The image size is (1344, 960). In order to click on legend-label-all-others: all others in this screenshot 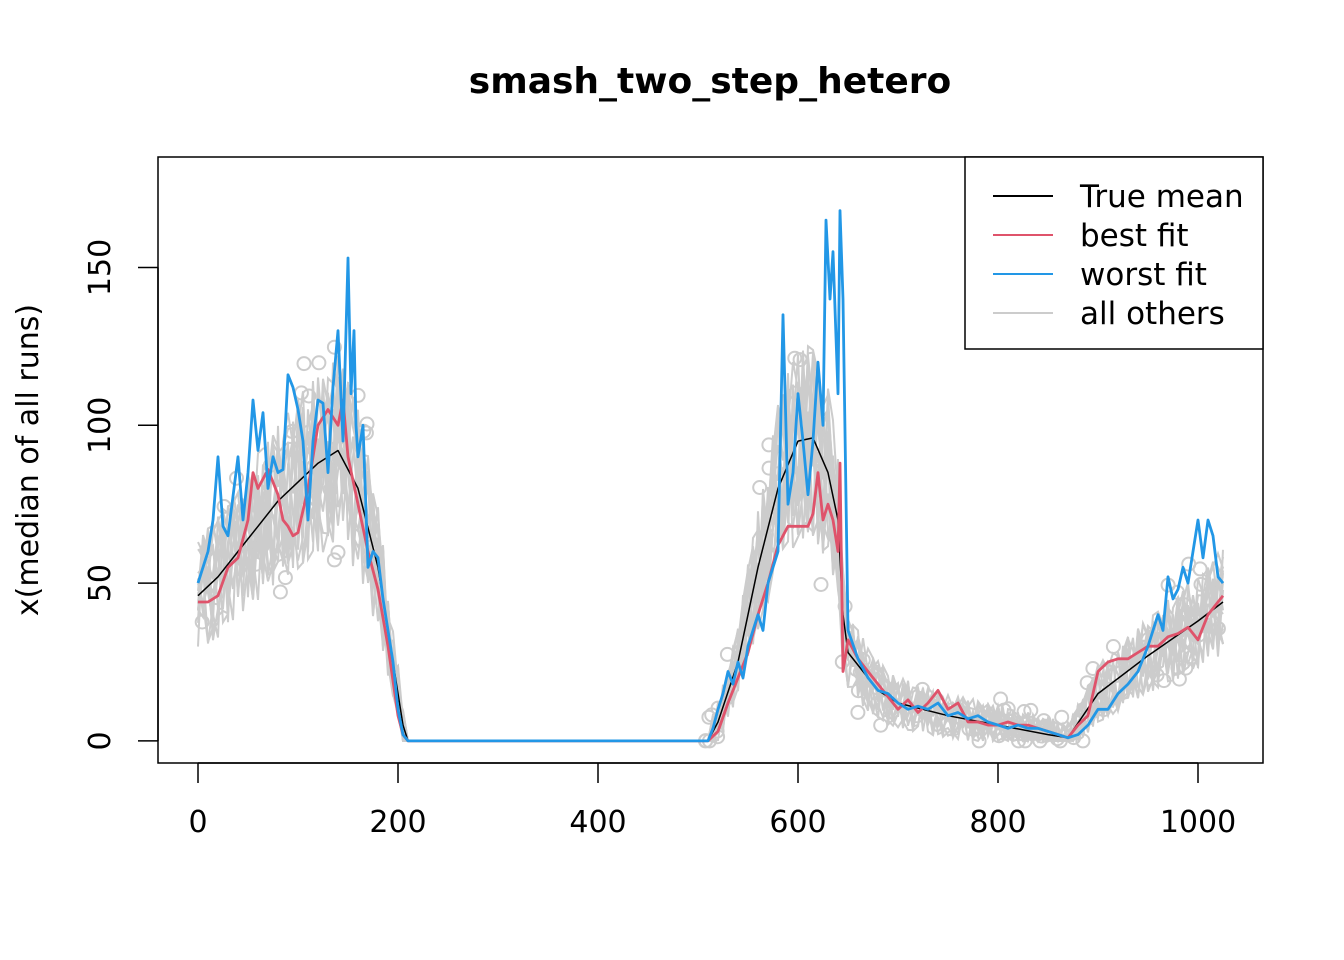, I will do `click(1152, 314)`.